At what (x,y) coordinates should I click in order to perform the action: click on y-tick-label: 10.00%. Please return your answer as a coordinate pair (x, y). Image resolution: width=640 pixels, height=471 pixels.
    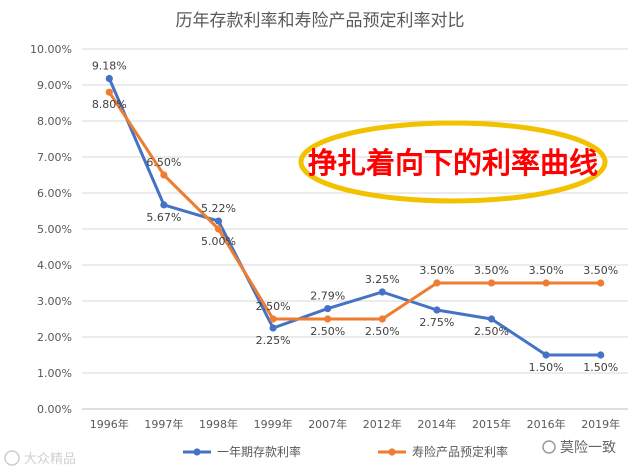
    Looking at the image, I should click on (51, 49).